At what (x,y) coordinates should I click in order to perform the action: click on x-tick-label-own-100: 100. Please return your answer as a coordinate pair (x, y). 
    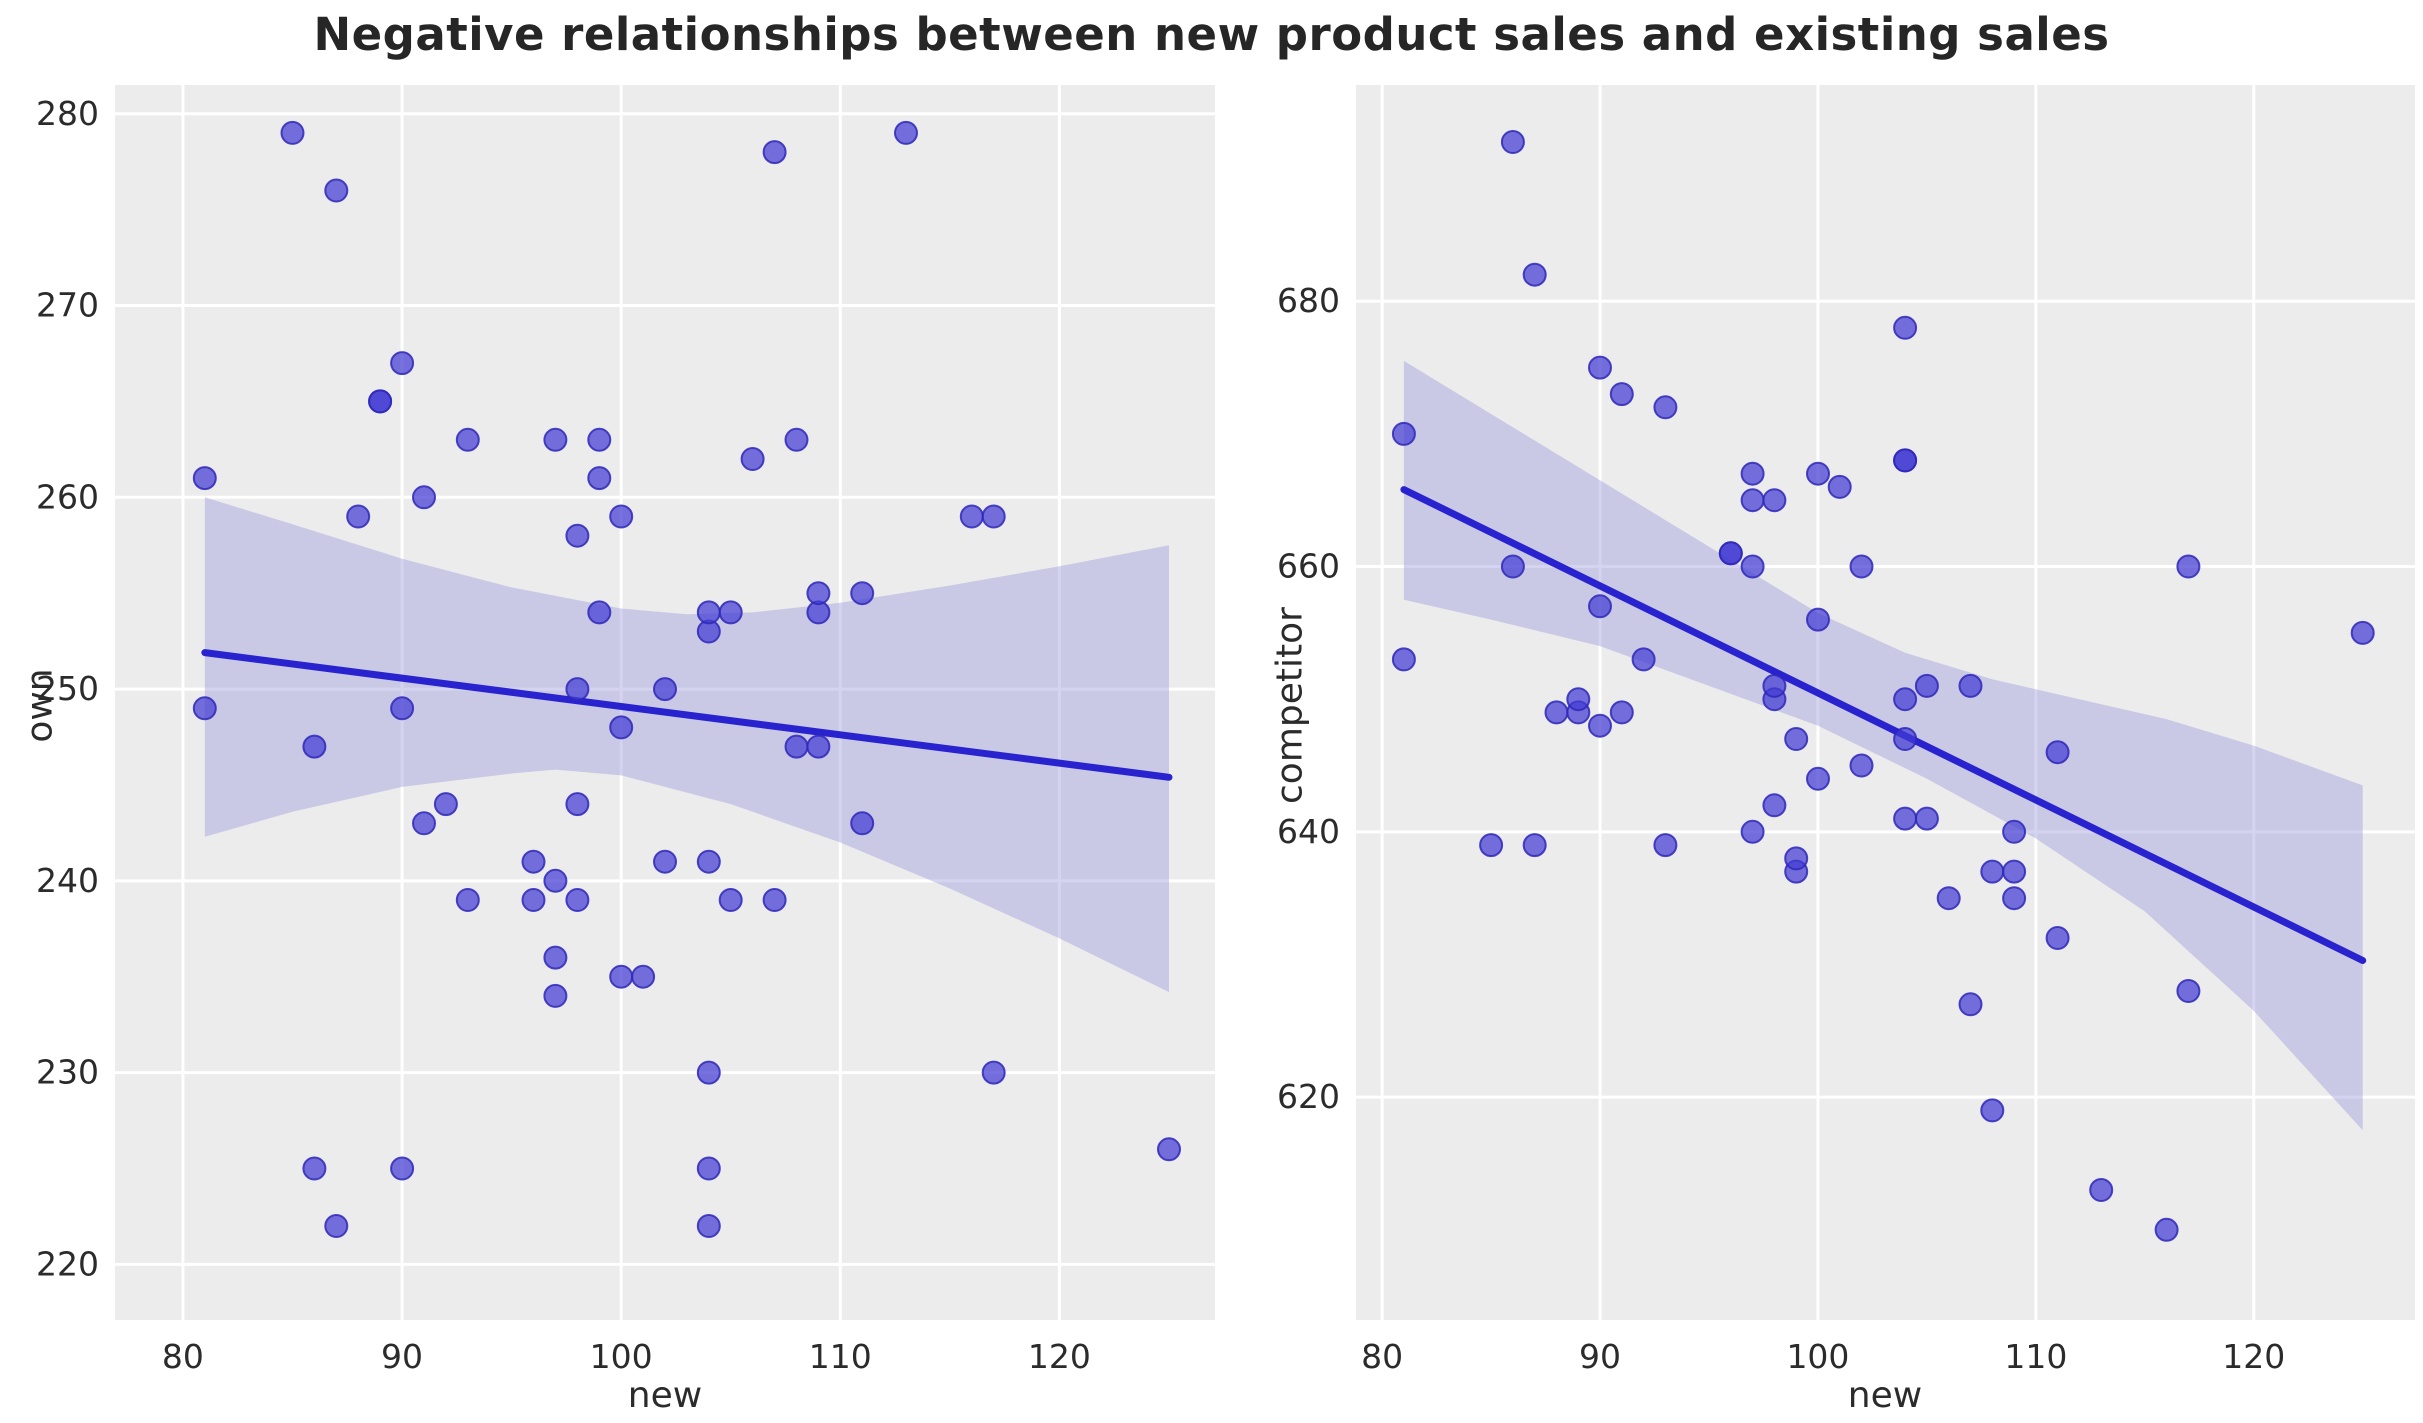
    Looking at the image, I should click on (621, 1356).